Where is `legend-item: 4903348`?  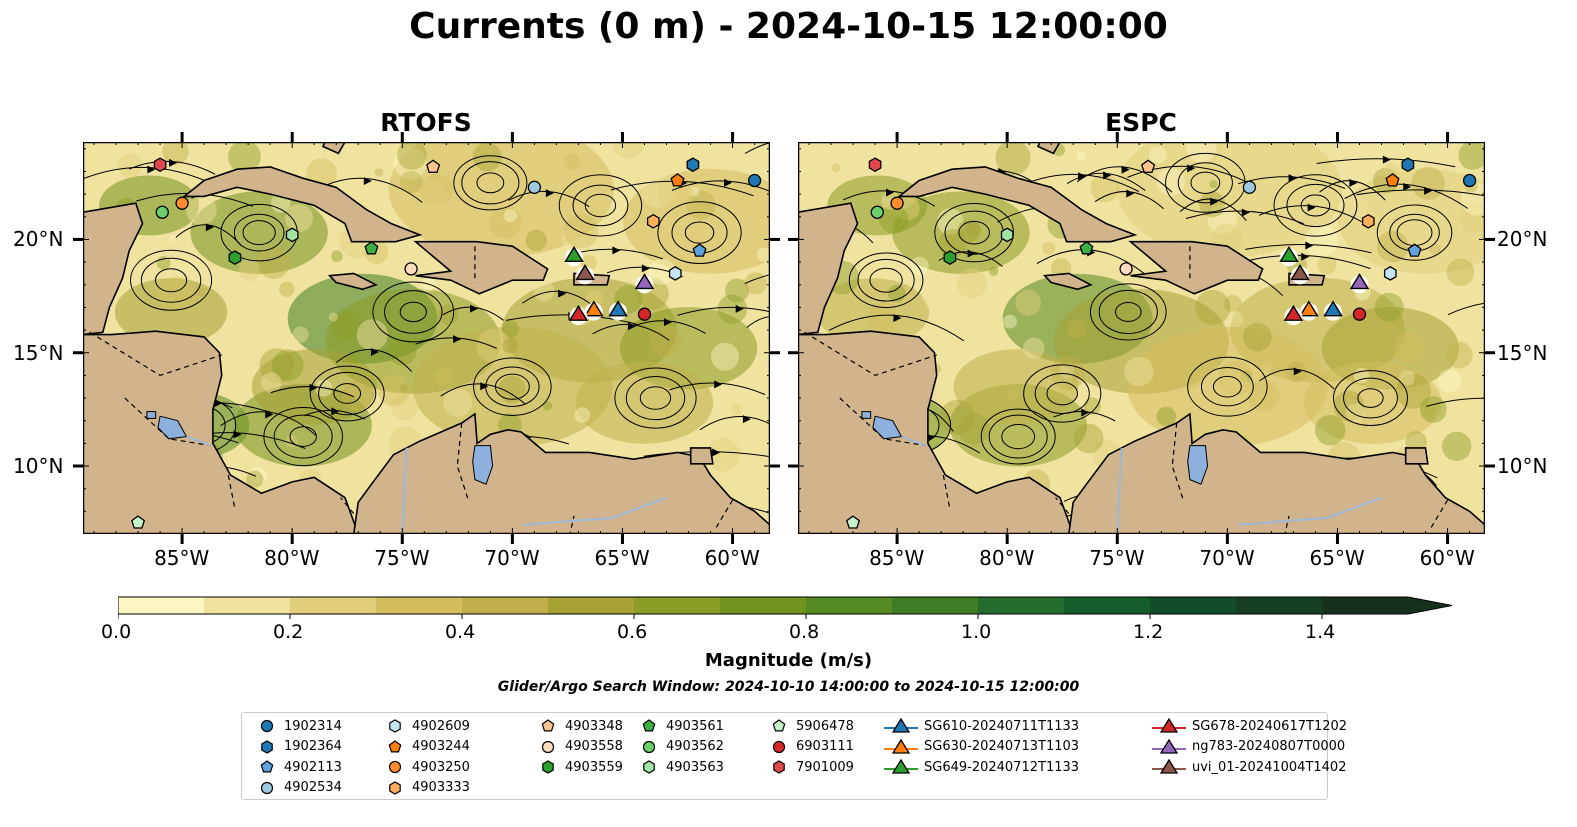 legend-item: 4903348 is located at coordinates (580, 726).